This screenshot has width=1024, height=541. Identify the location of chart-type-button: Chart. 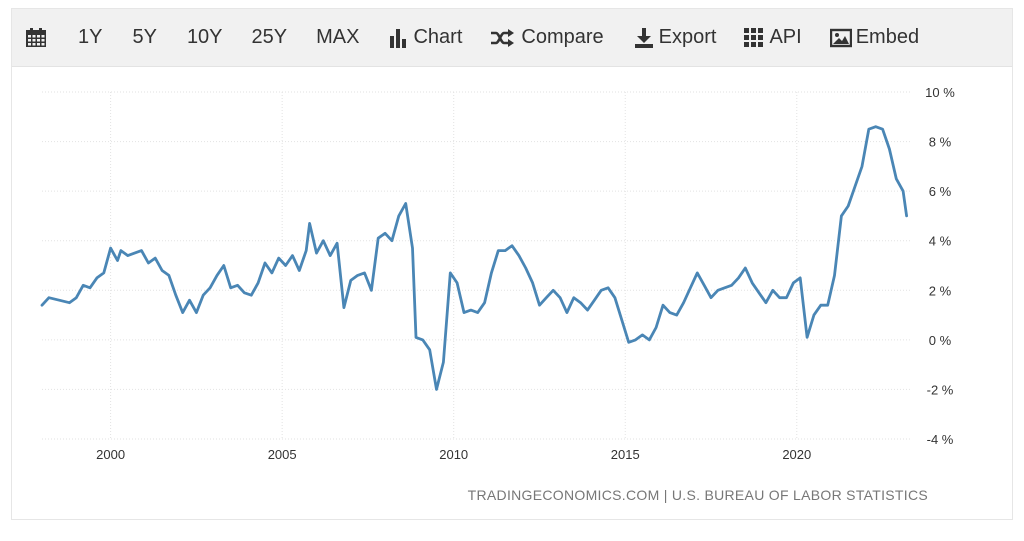
(425, 37).